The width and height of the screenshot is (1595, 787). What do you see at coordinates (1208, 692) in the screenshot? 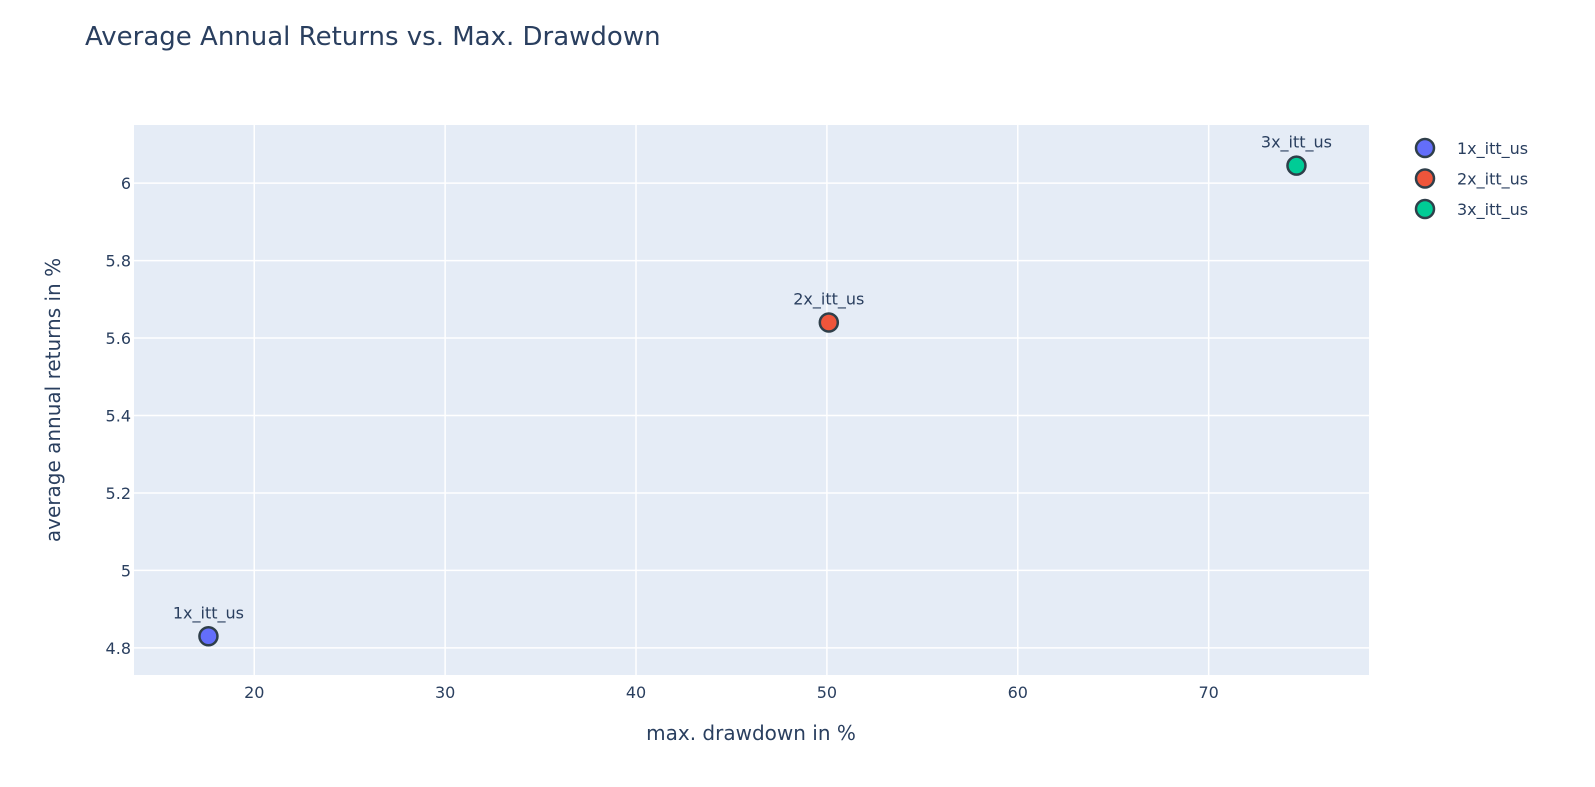
I see `x-tick-label: 70` at bounding box center [1208, 692].